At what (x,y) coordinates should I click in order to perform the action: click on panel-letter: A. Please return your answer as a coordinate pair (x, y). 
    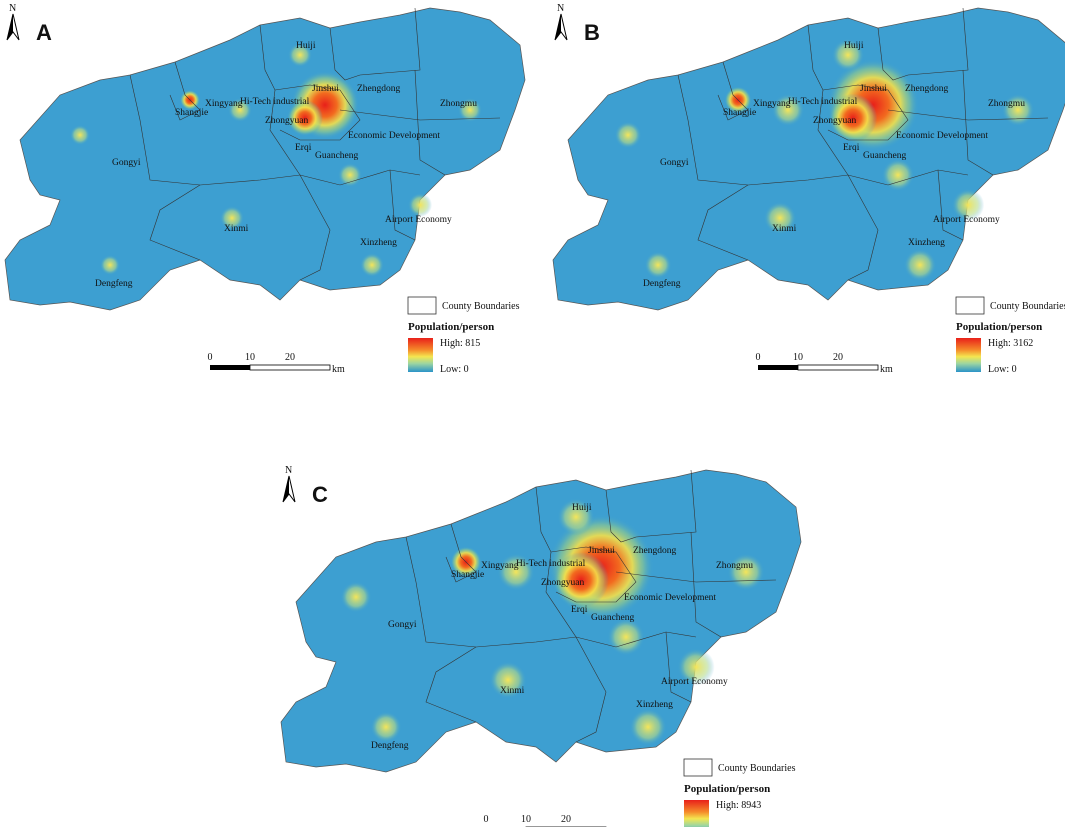
    Looking at the image, I should click on (44, 32).